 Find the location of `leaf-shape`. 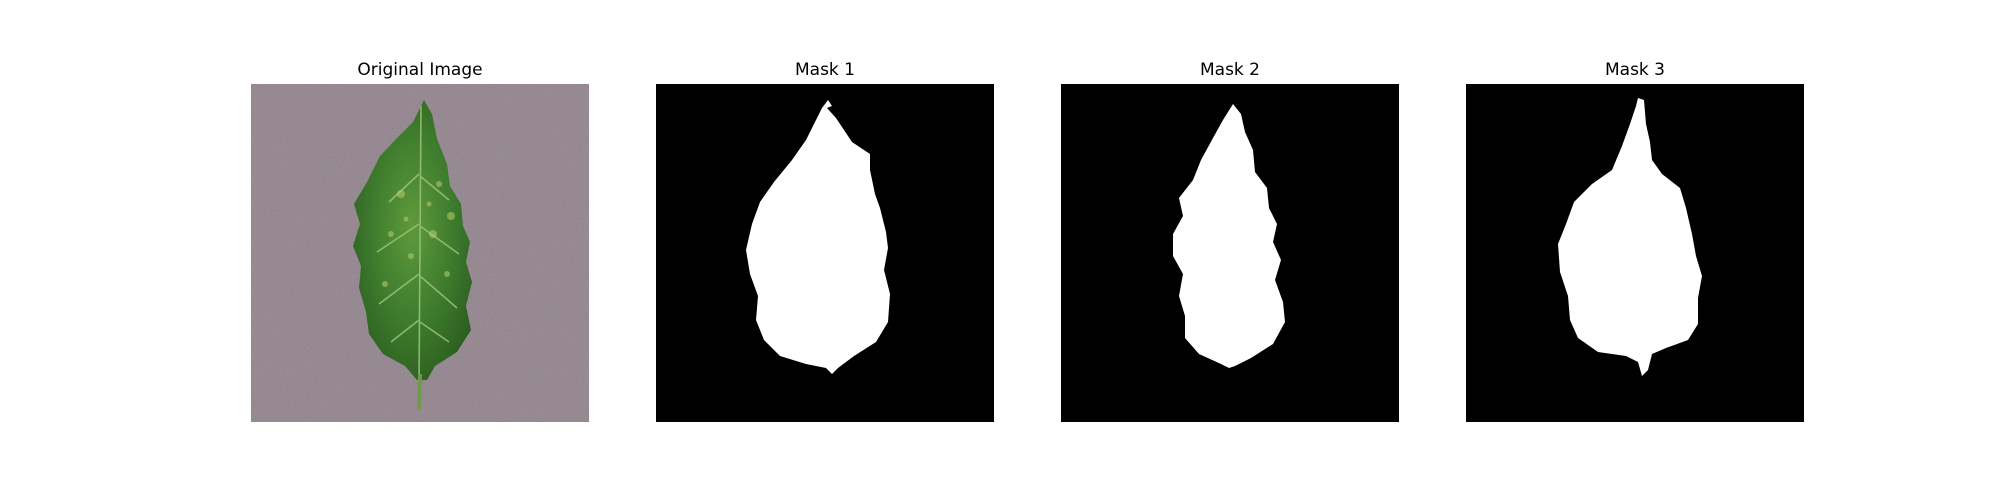

leaf-shape is located at coordinates (412, 240).